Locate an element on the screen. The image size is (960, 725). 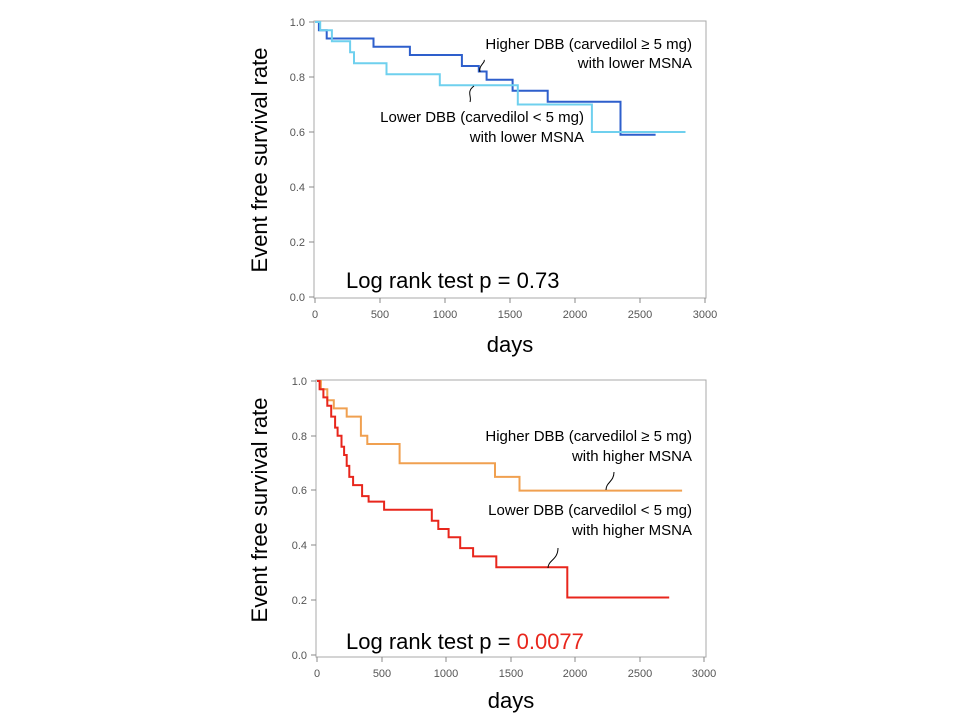
x-axis-label-top: days is located at coordinates (510, 344).